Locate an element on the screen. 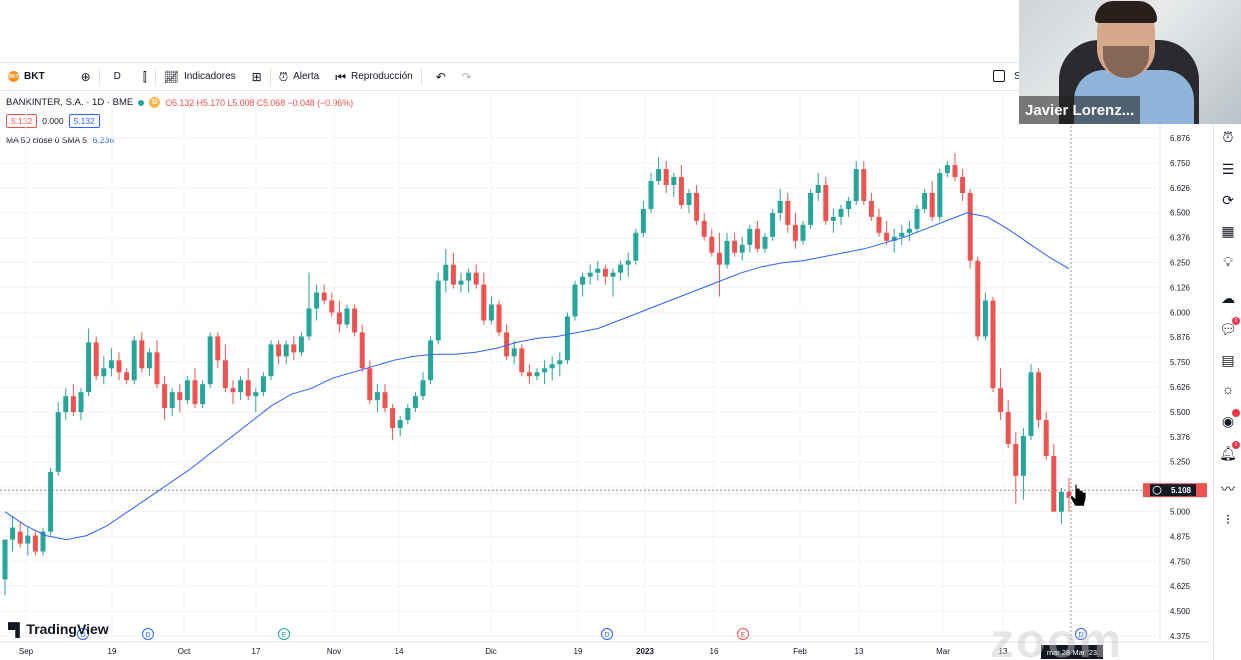 The width and height of the screenshot is (1241, 660). alert-button: ⏰︎ Alerta is located at coordinates (299, 76).